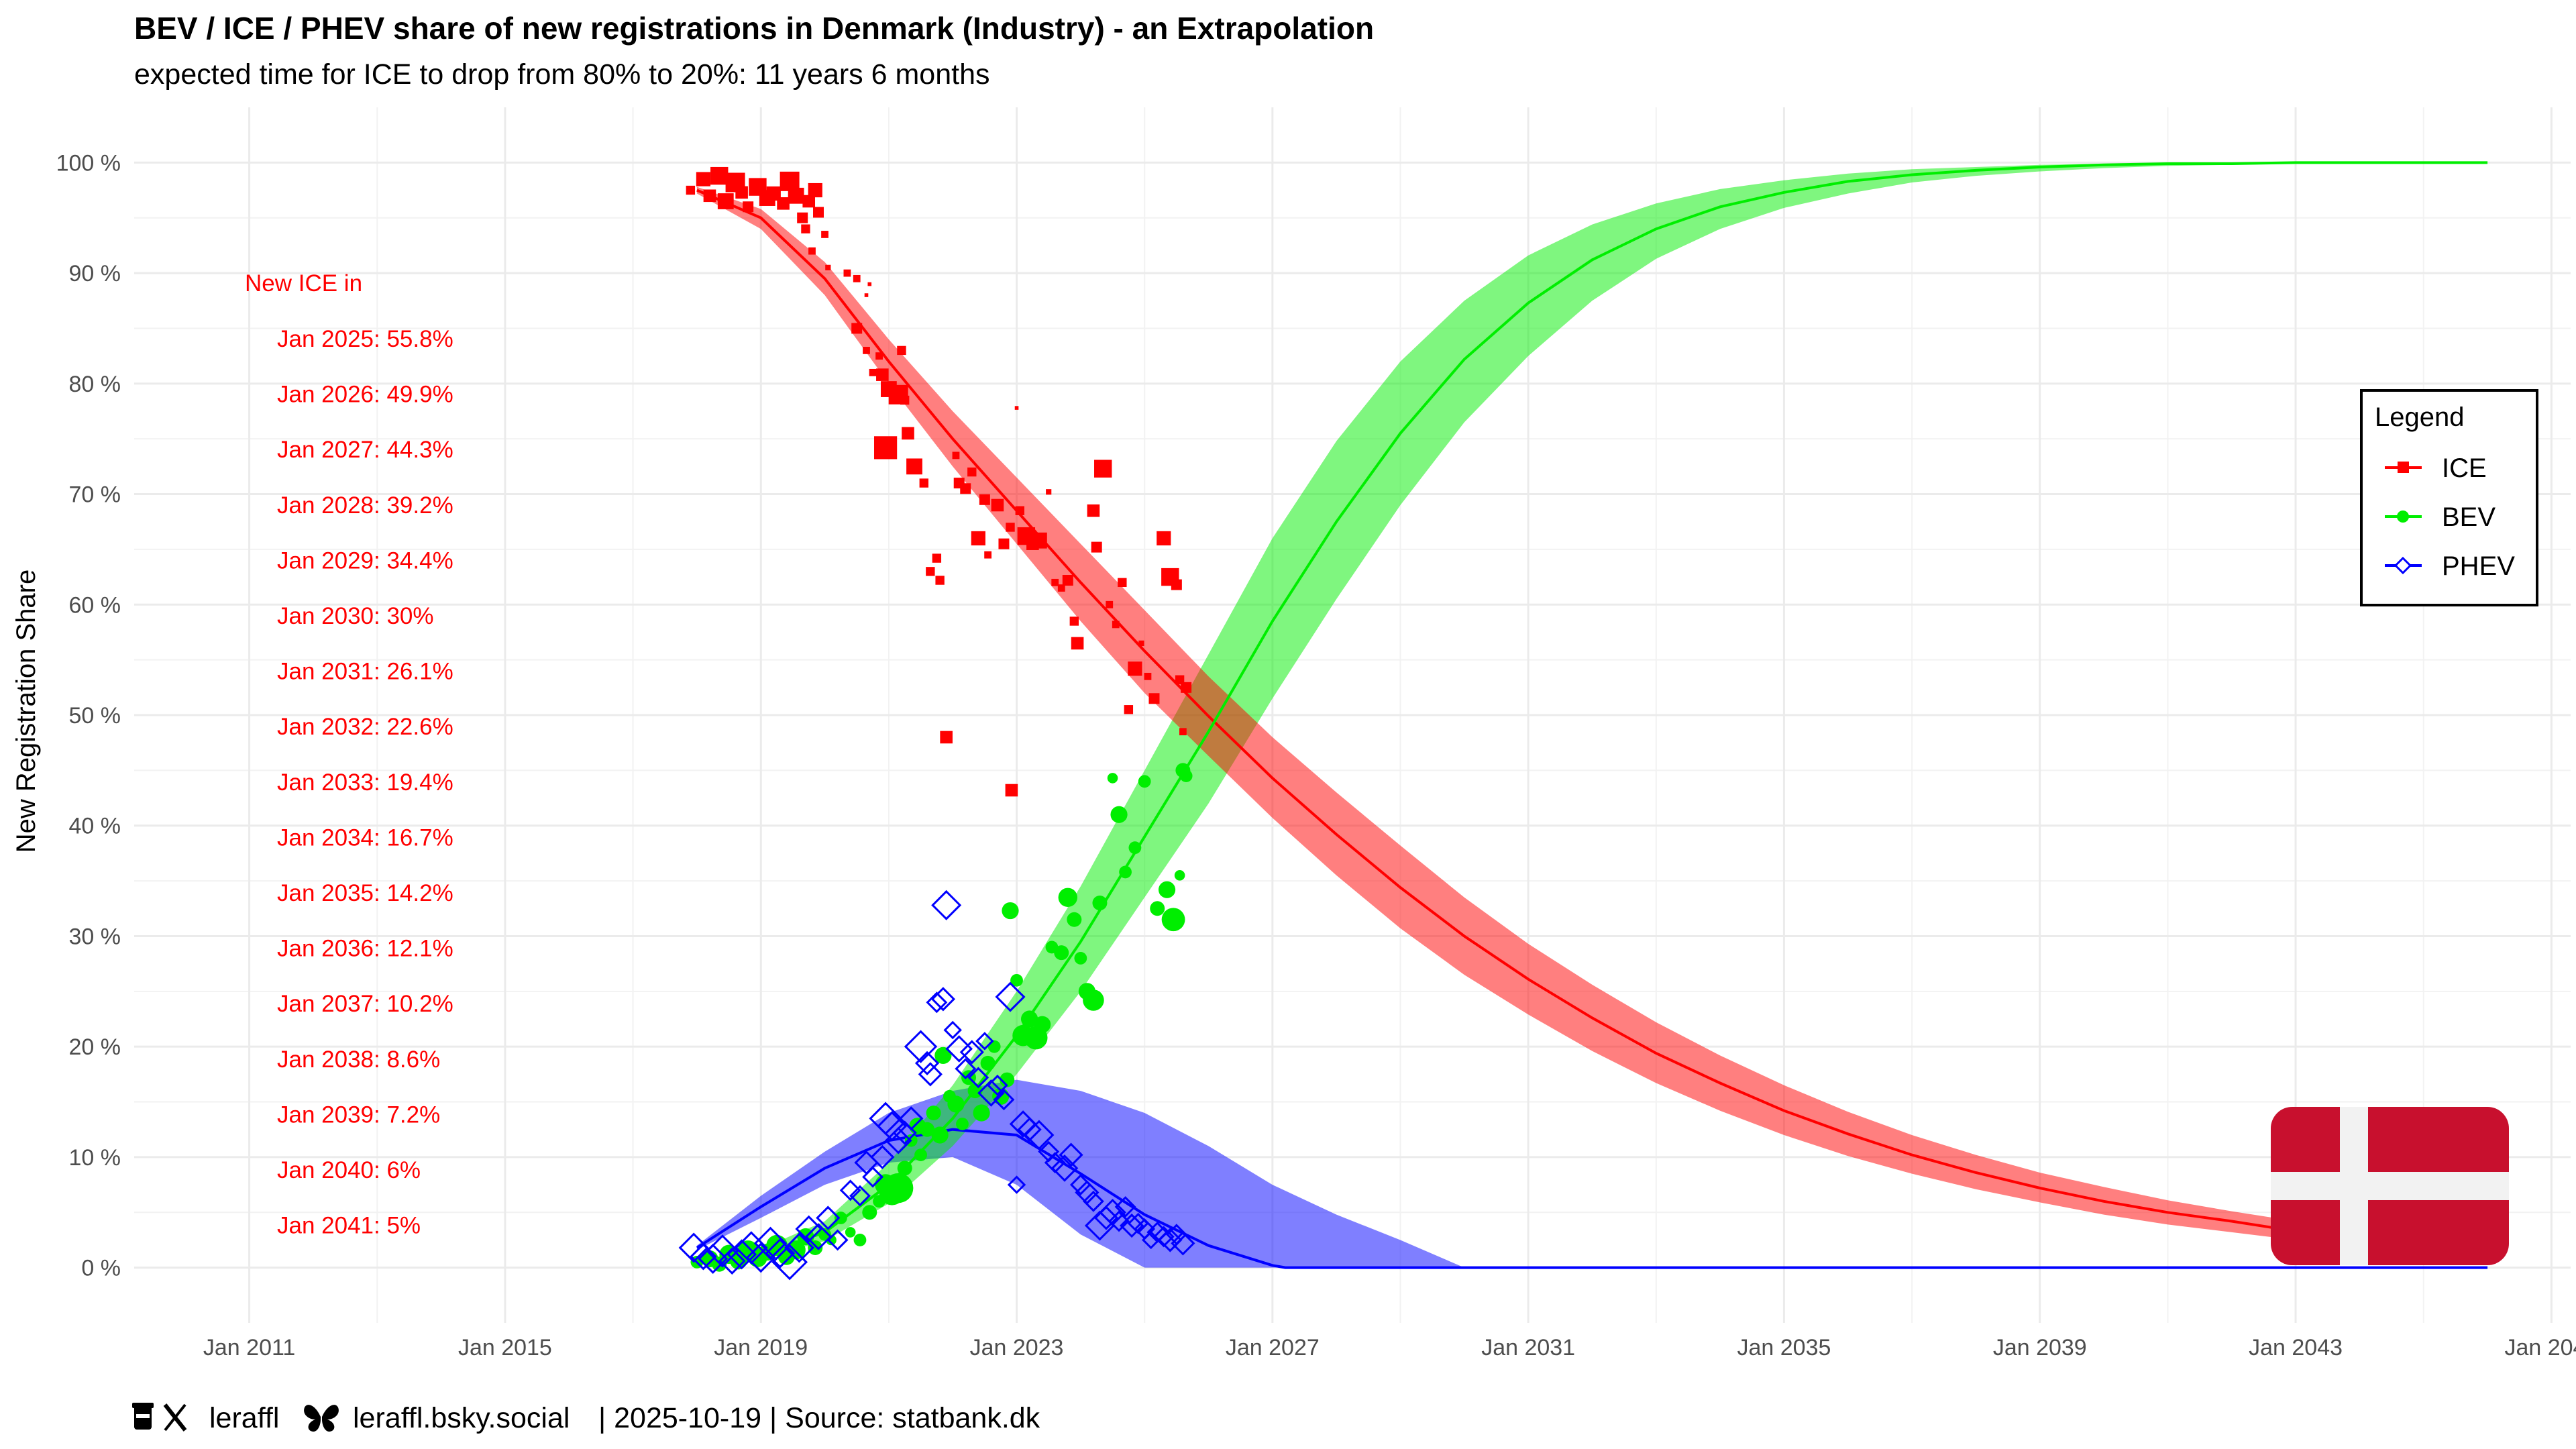 The height and width of the screenshot is (1449, 2576). Describe the element at coordinates (2440, 517) in the screenshot. I see `legend-item-bev: BEV` at that location.